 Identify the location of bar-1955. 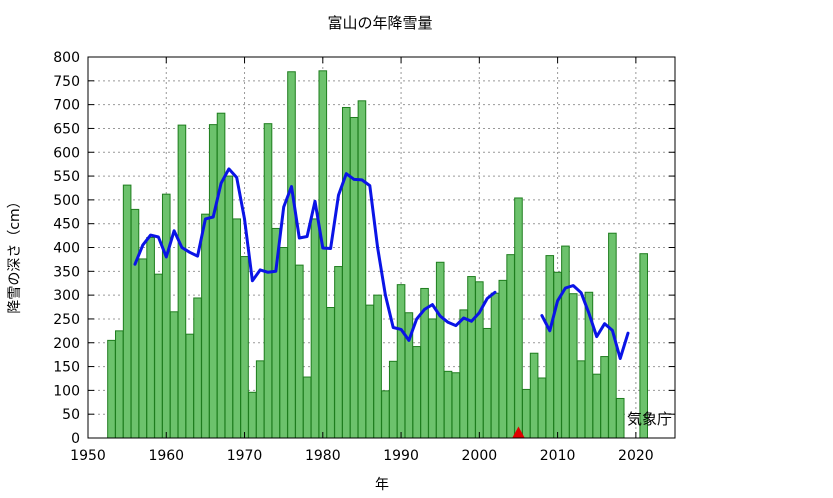
(127, 311).